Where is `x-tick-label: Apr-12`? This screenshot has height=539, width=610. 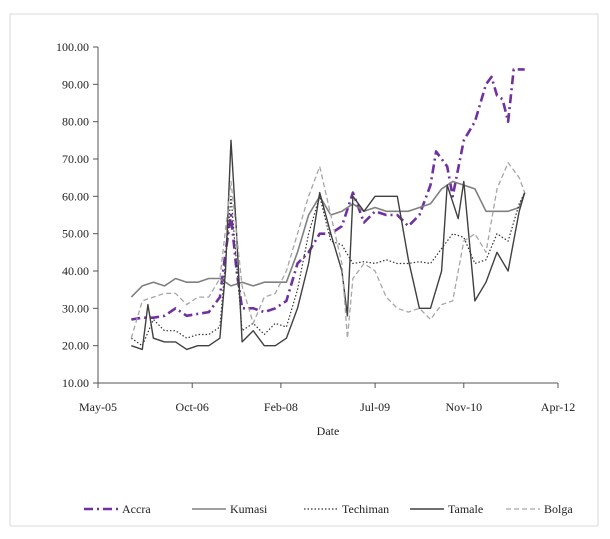
x-tick-label: Apr-12 is located at coordinates (558, 407).